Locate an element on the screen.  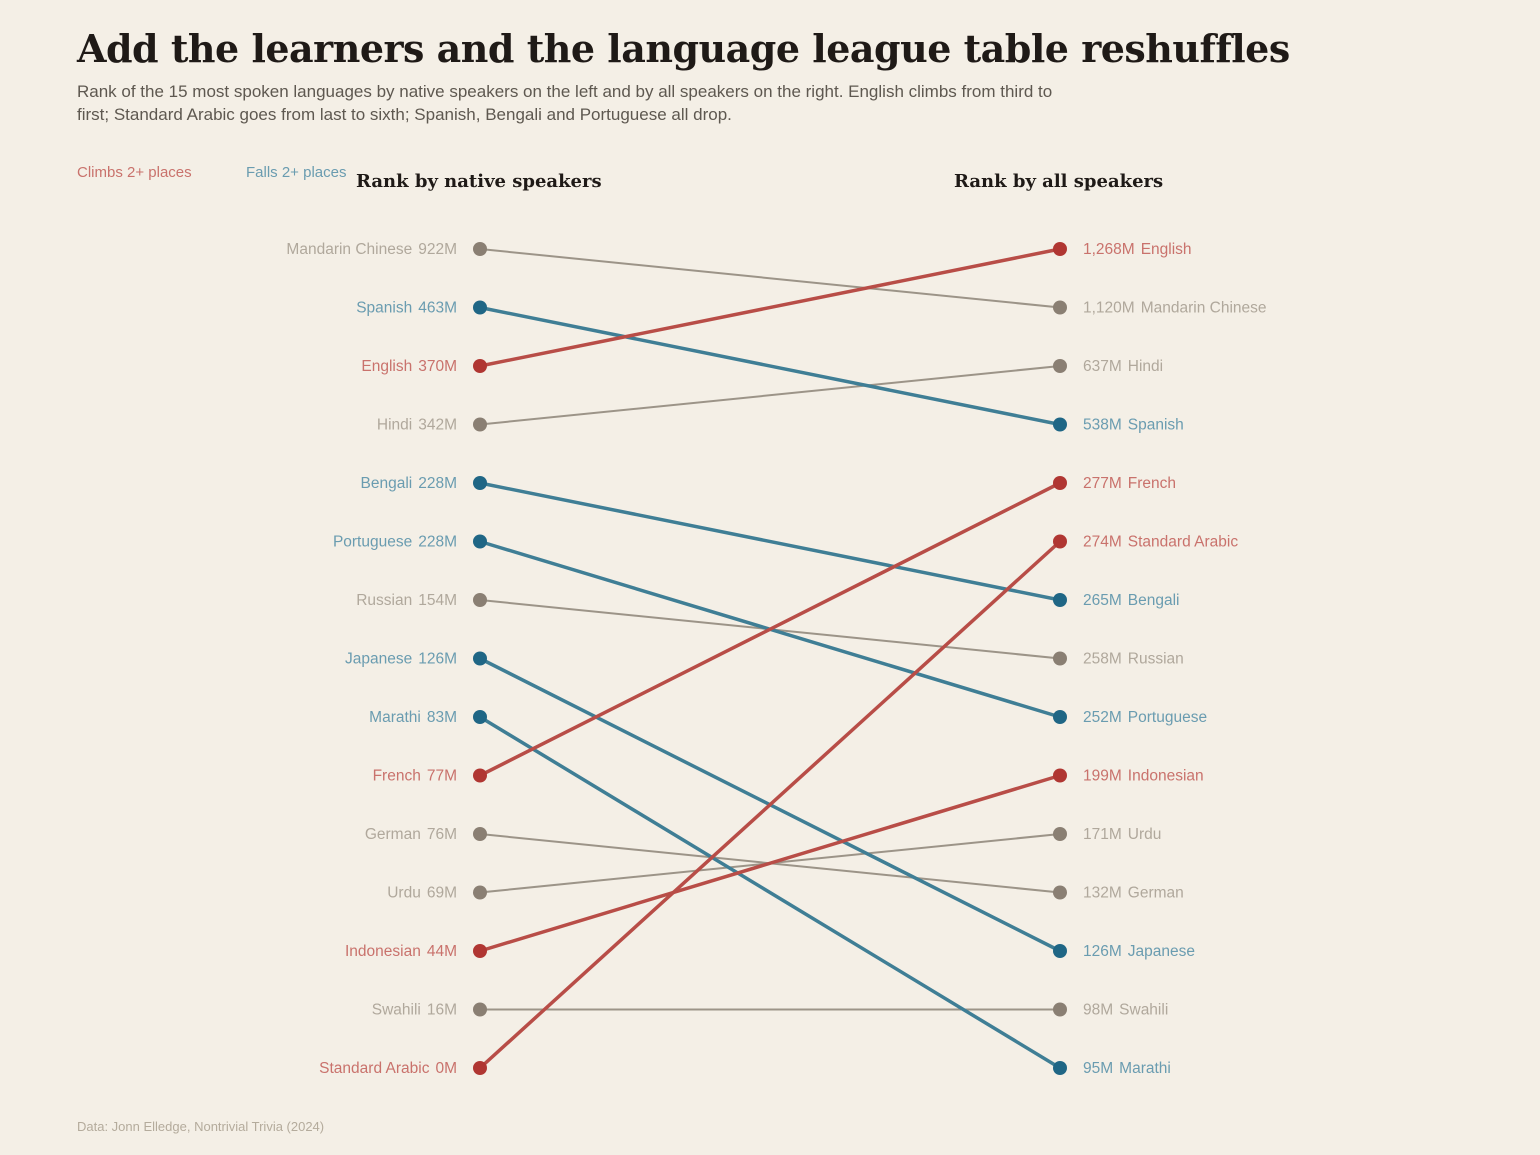
right-dot-japanese is located at coordinates (1060, 951).